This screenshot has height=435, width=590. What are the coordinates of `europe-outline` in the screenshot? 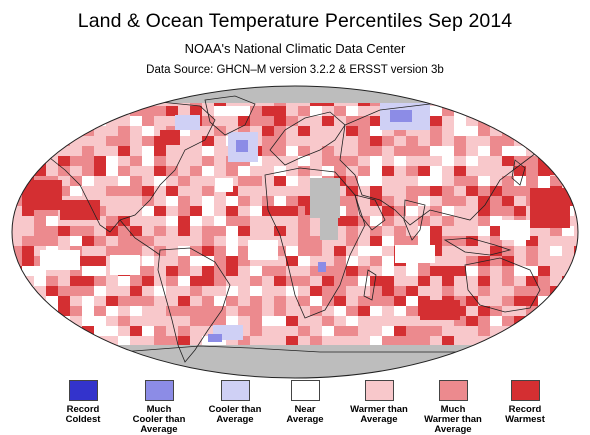 It's located at (307, 138).